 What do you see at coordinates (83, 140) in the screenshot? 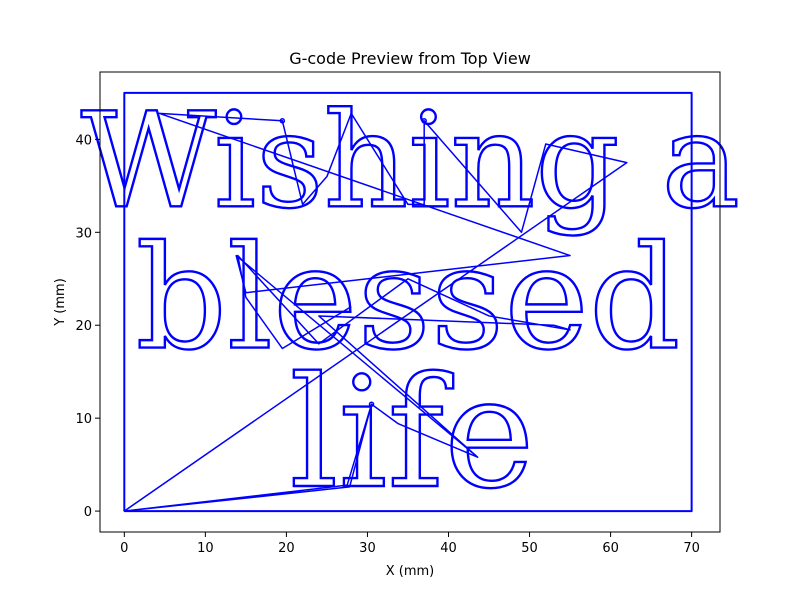
I see `y-tick-label: 40` at bounding box center [83, 140].